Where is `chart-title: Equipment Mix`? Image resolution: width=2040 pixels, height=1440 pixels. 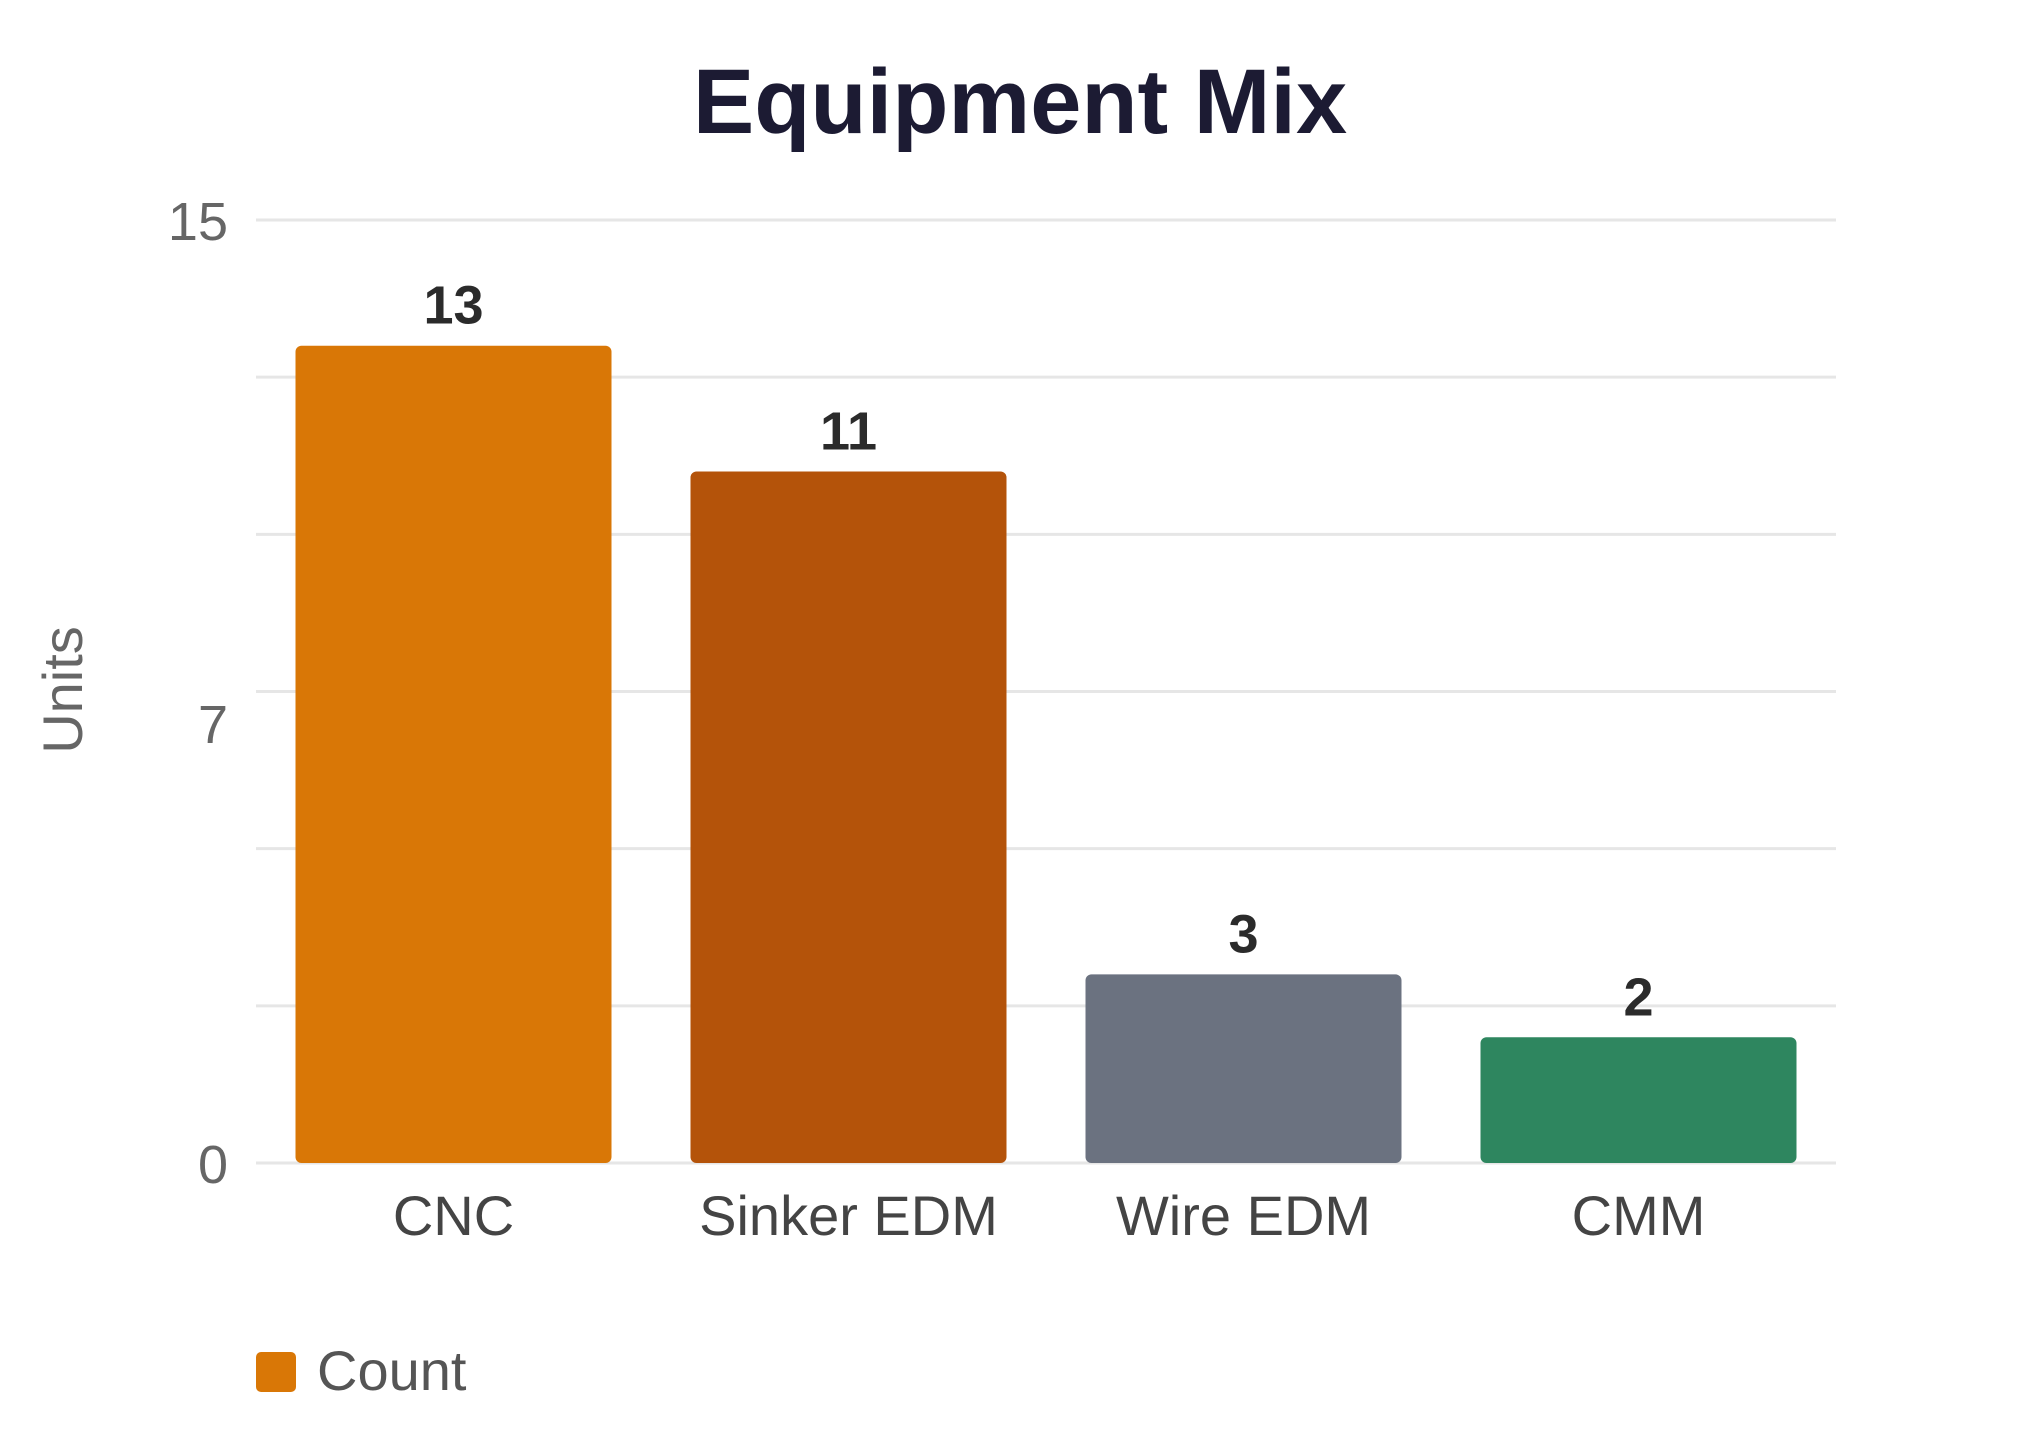 chart-title: Equipment Mix is located at coordinates (1020, 102).